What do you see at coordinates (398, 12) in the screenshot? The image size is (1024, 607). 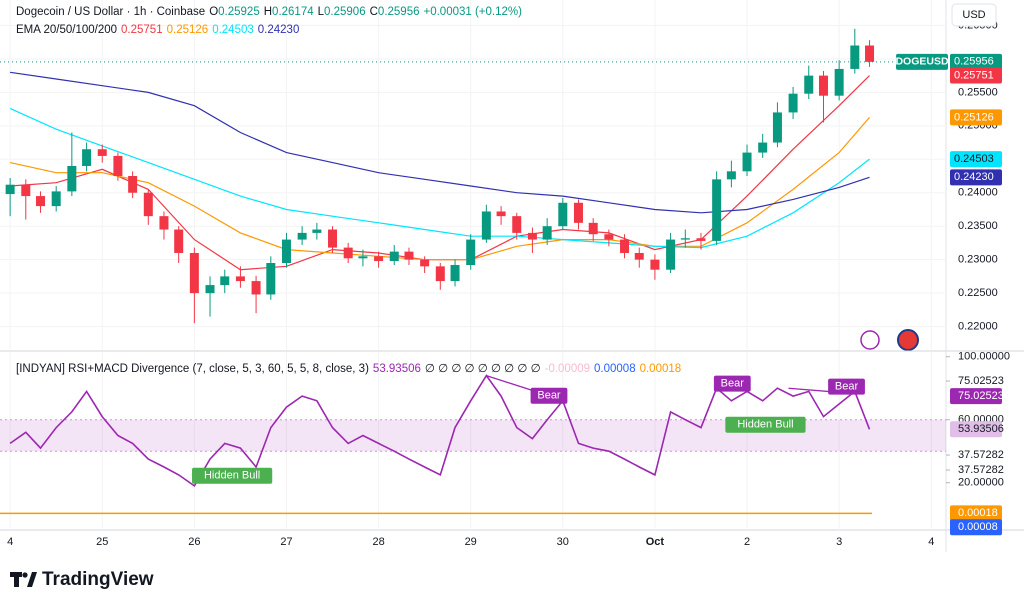 I see `stat-value: 0.25956` at bounding box center [398, 12].